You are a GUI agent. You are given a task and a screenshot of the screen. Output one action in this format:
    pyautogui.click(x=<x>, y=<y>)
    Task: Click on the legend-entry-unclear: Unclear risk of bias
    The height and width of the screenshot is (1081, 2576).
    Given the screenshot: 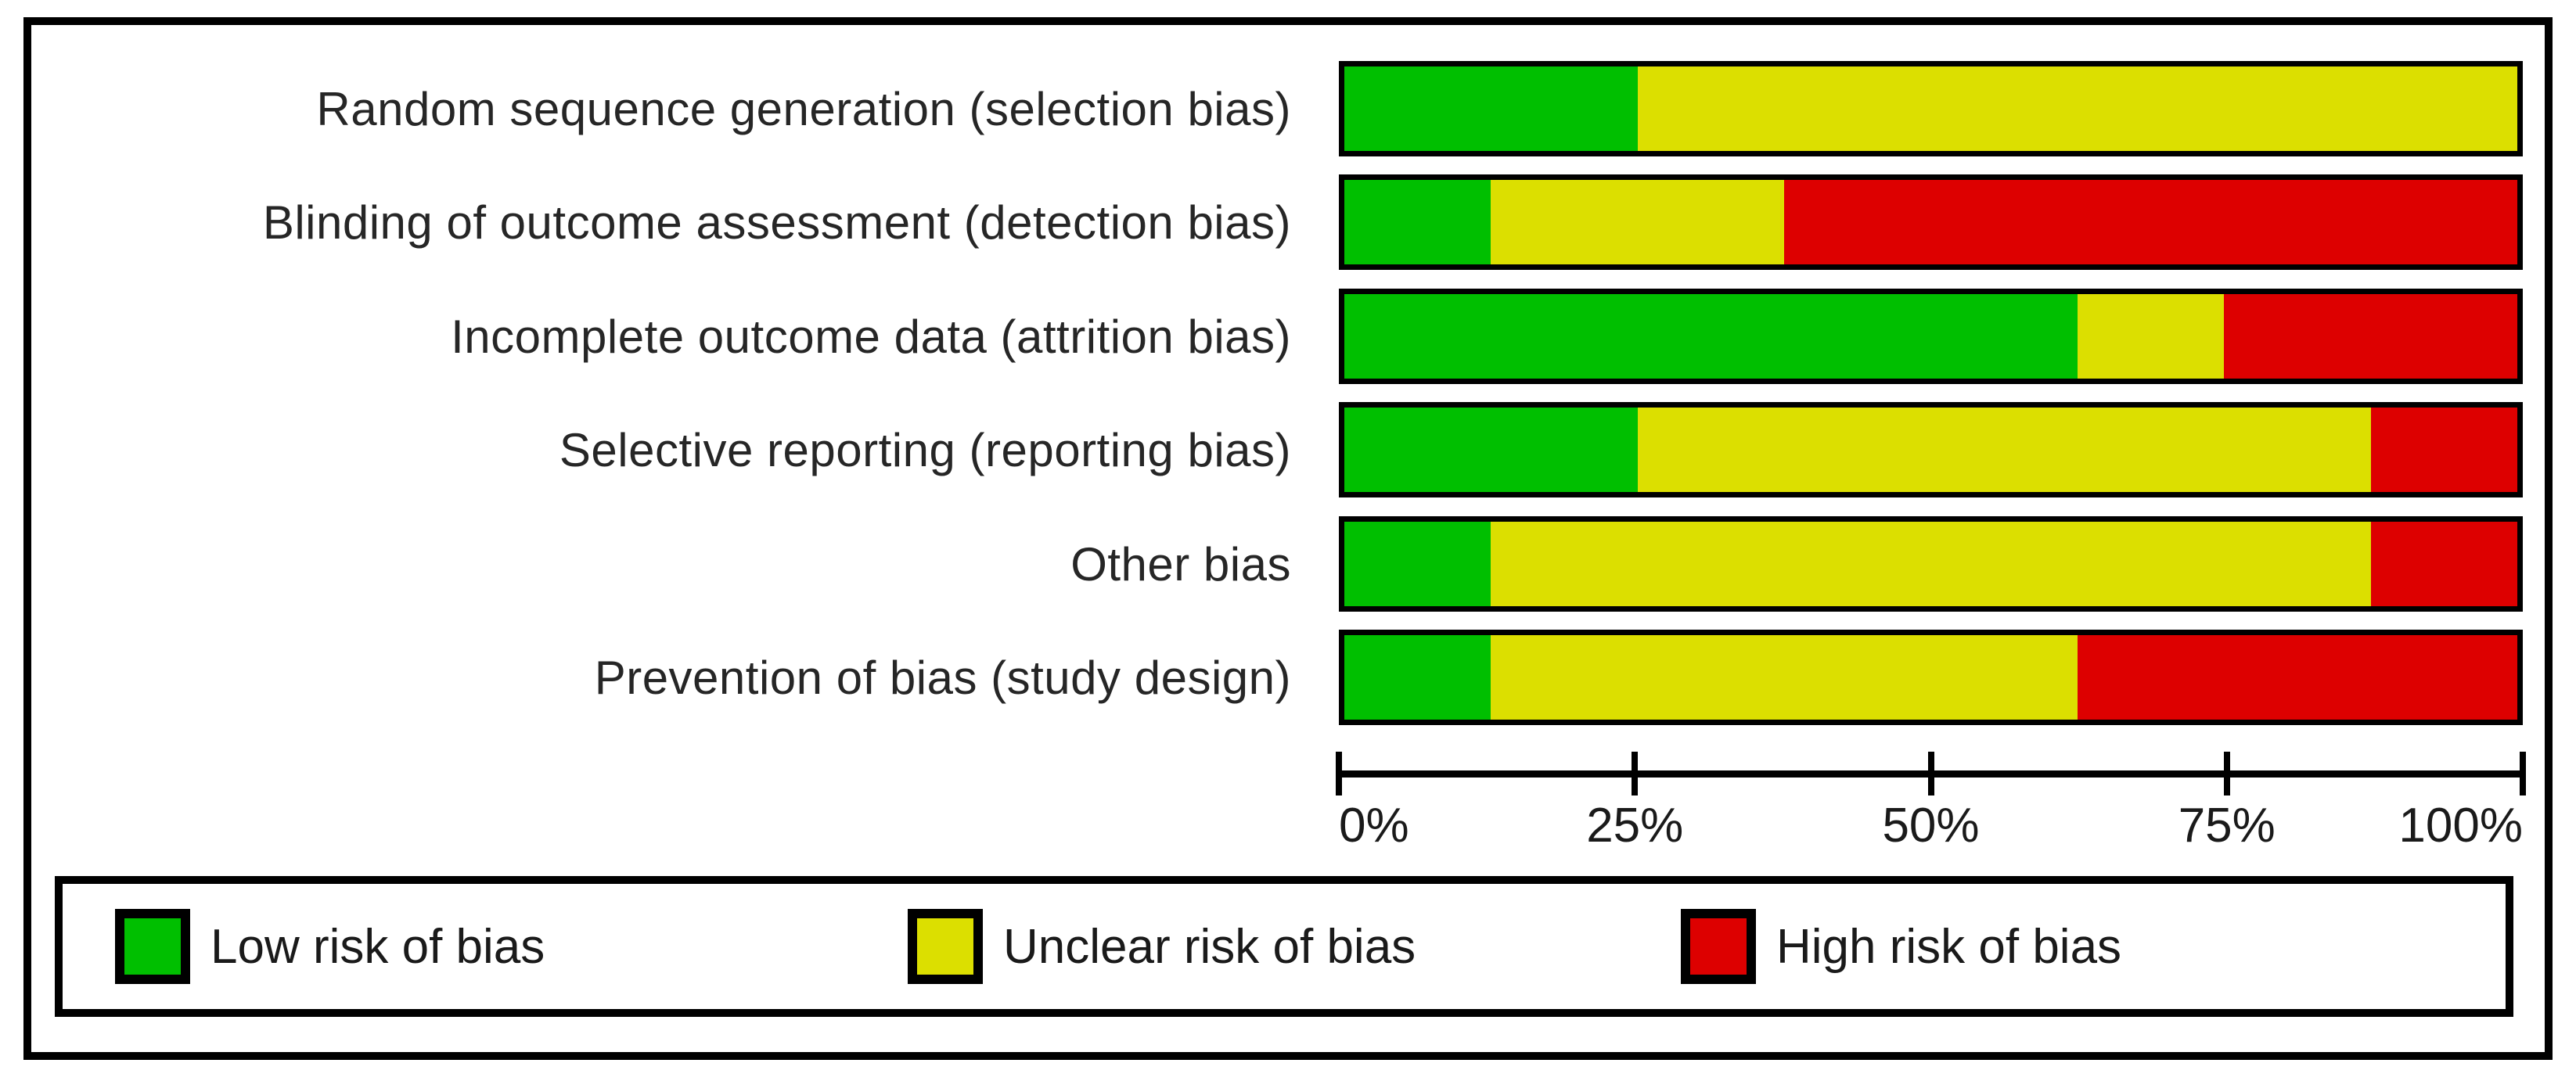 What is the action you would take?
    pyautogui.click(x=1162, y=947)
    